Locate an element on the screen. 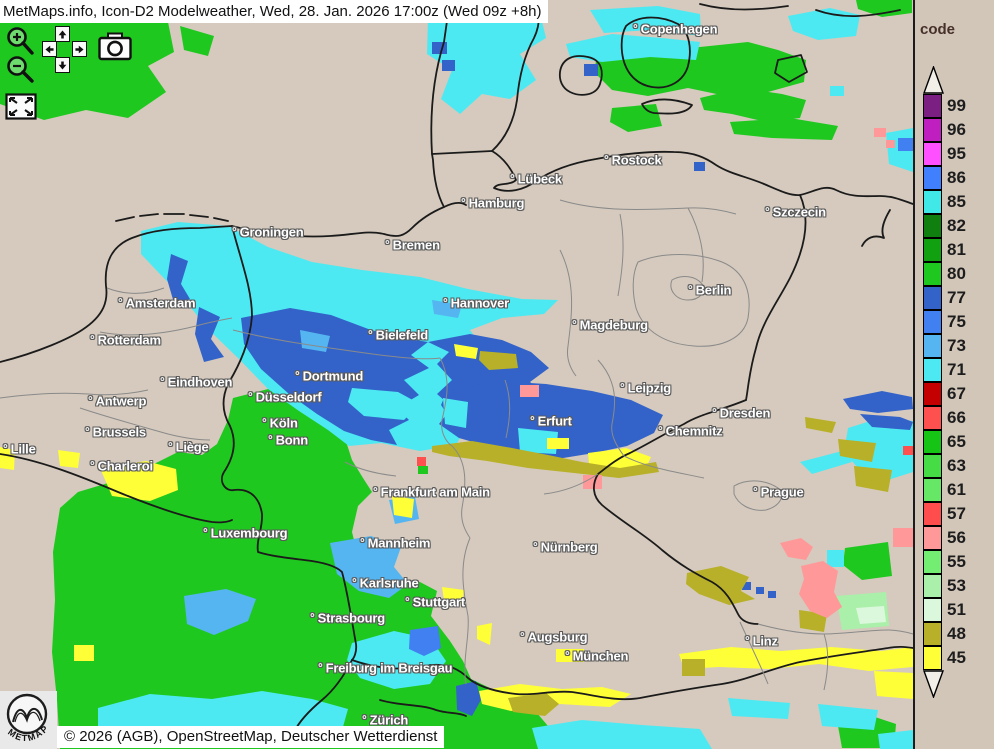 The height and width of the screenshot is (749, 994). legend-row: 51 is located at coordinates (944, 610).